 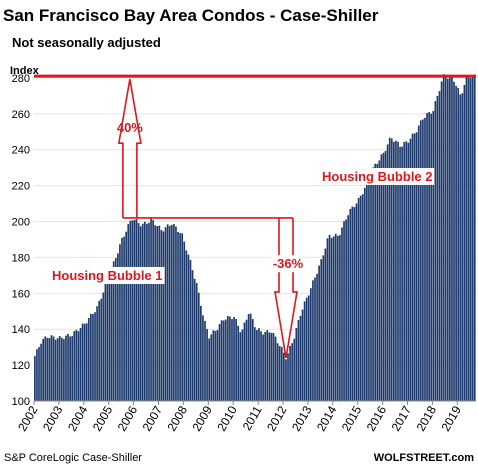 What do you see at coordinates (103, 418) in the screenshot?
I see `x-tick-label: 2005` at bounding box center [103, 418].